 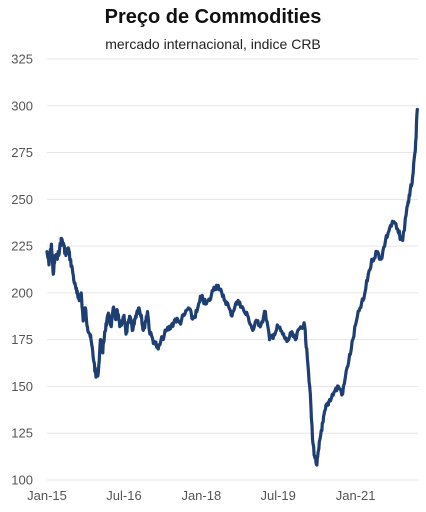 I want to click on y-tick-label: 300, so click(x=22, y=105).